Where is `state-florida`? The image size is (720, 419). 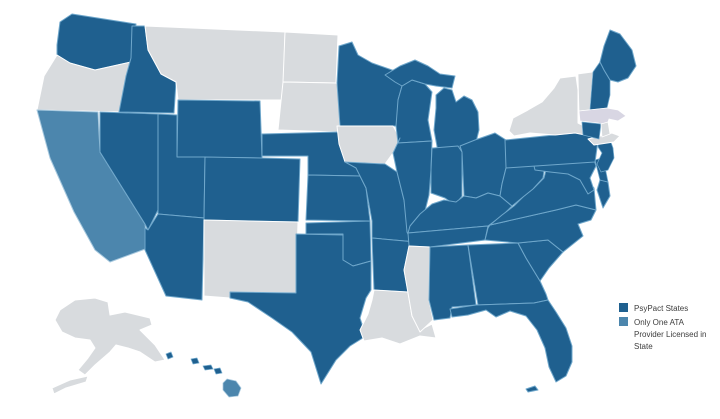
state-florida is located at coordinates (511, 346).